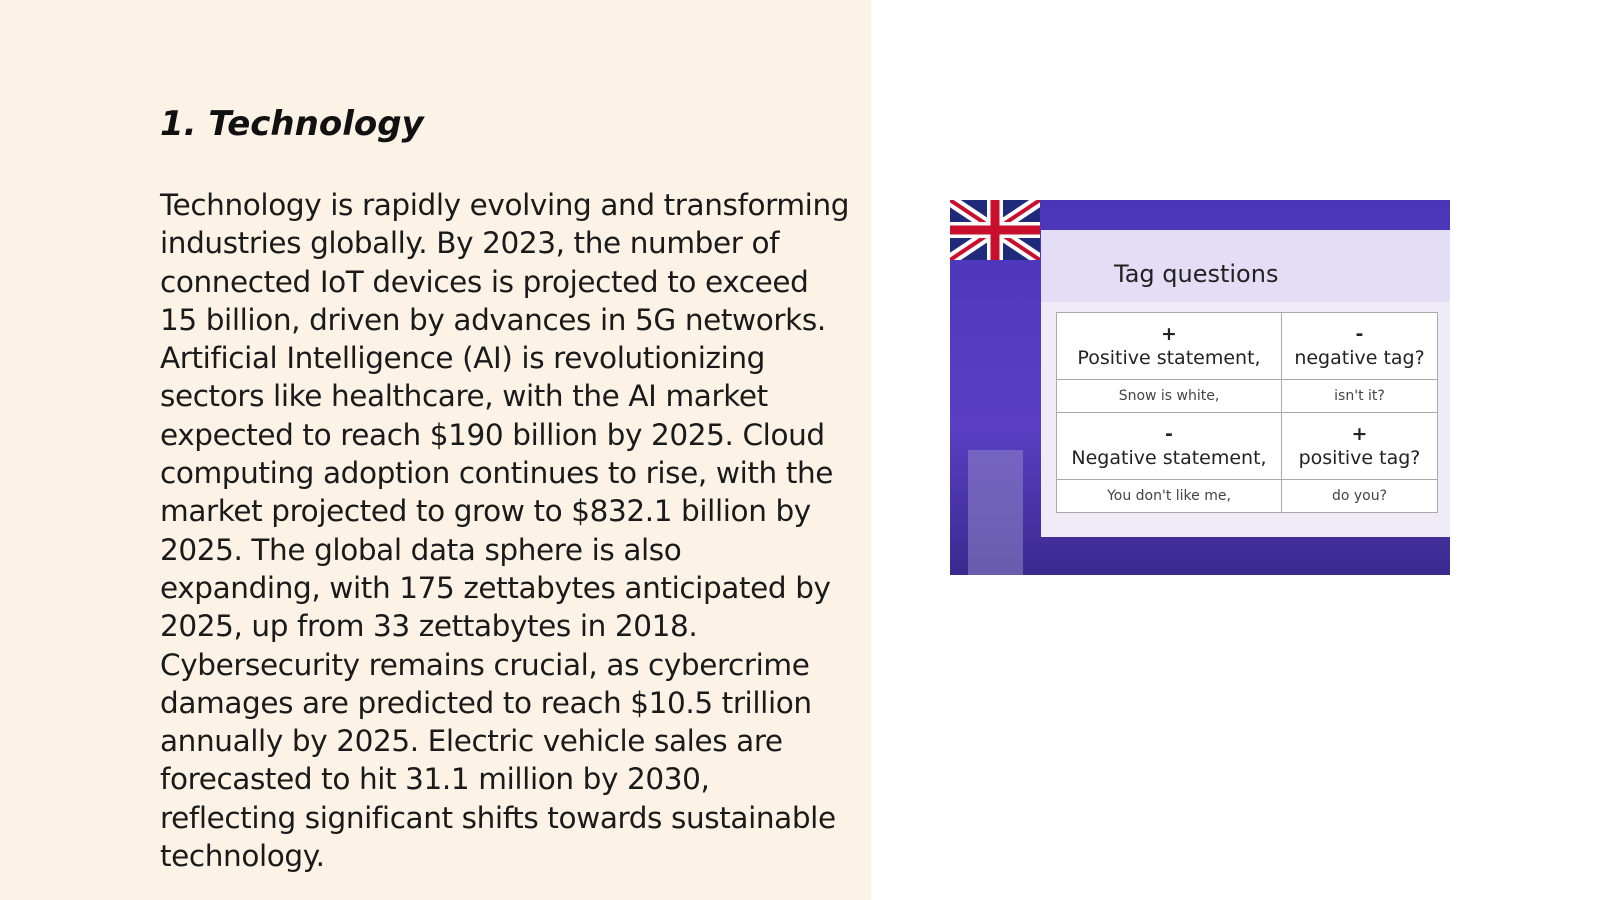 The width and height of the screenshot is (1600, 900). What do you see at coordinates (1169, 446) in the screenshot?
I see `cell: - Negative statement,` at bounding box center [1169, 446].